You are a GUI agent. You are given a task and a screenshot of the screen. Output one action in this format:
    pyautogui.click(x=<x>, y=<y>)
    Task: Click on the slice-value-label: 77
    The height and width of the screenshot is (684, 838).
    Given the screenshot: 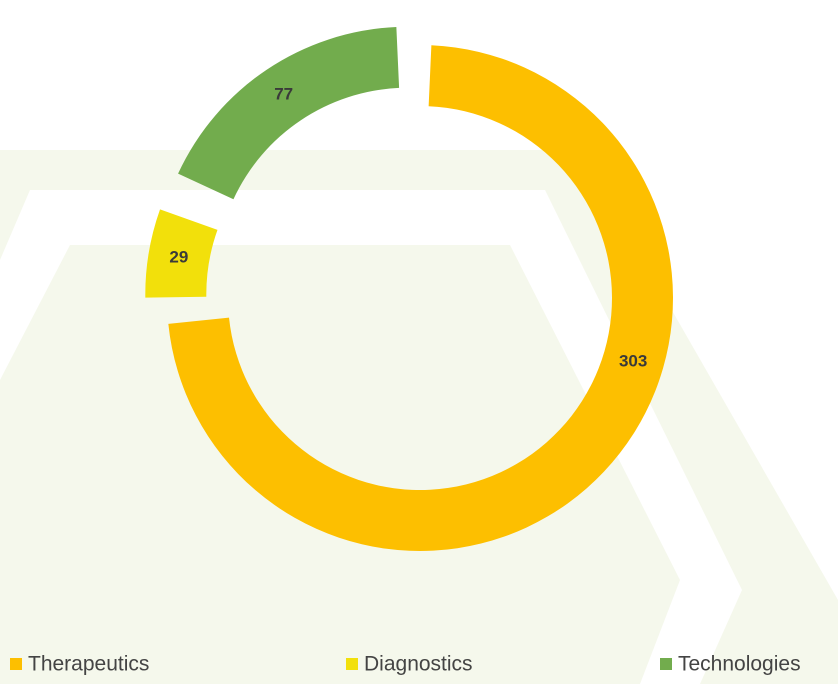 What is the action you would take?
    pyautogui.click(x=283, y=94)
    